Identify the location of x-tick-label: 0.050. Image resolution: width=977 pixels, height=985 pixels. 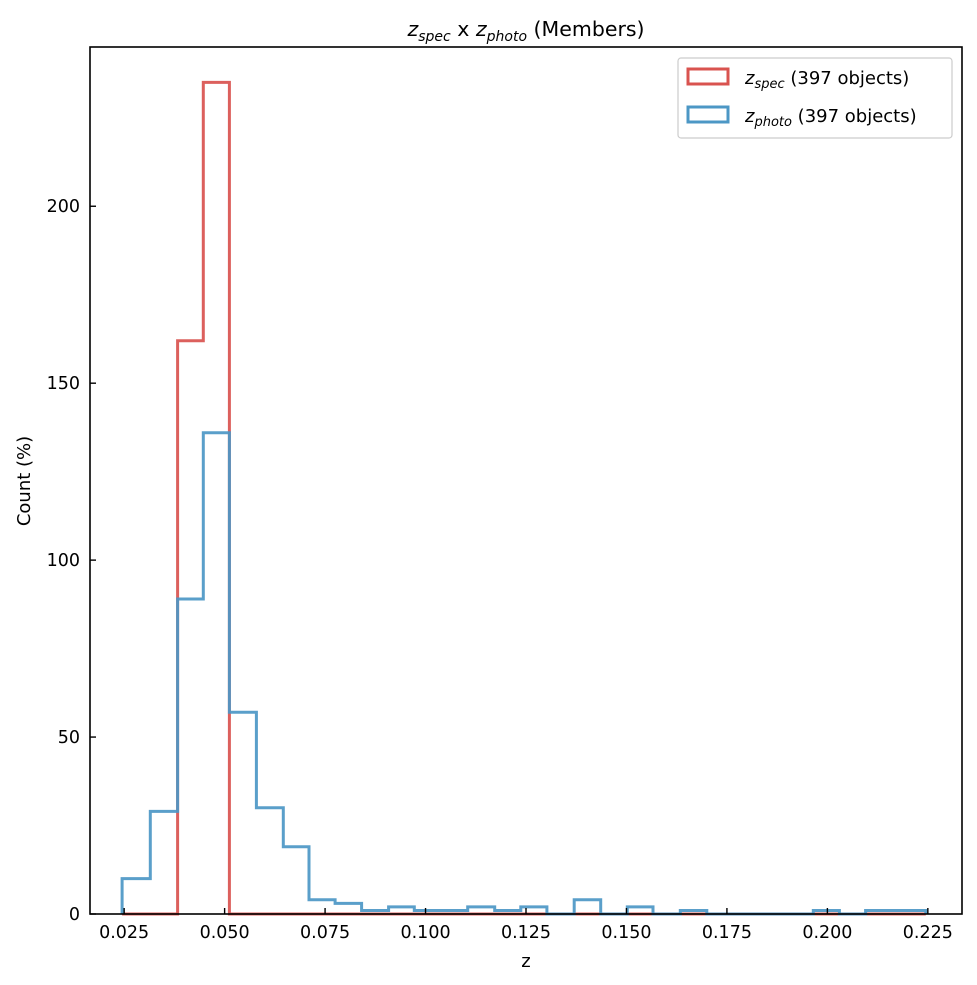
(225, 933).